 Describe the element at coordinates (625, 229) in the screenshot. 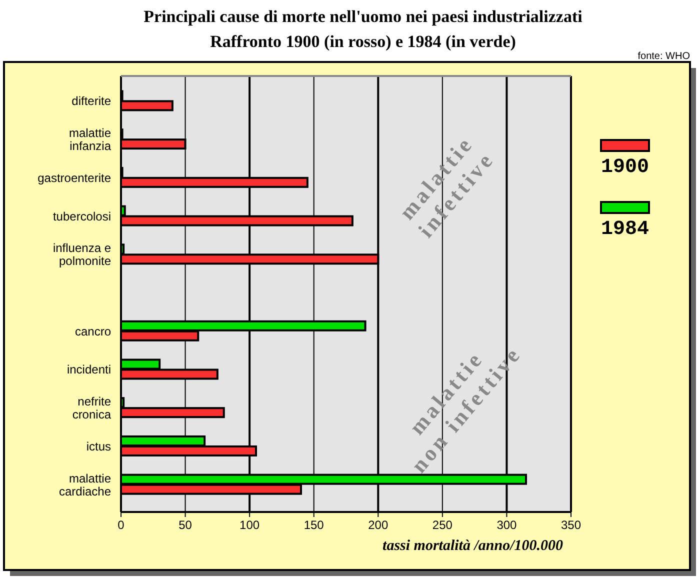

I see `legend-label: 1984` at that location.